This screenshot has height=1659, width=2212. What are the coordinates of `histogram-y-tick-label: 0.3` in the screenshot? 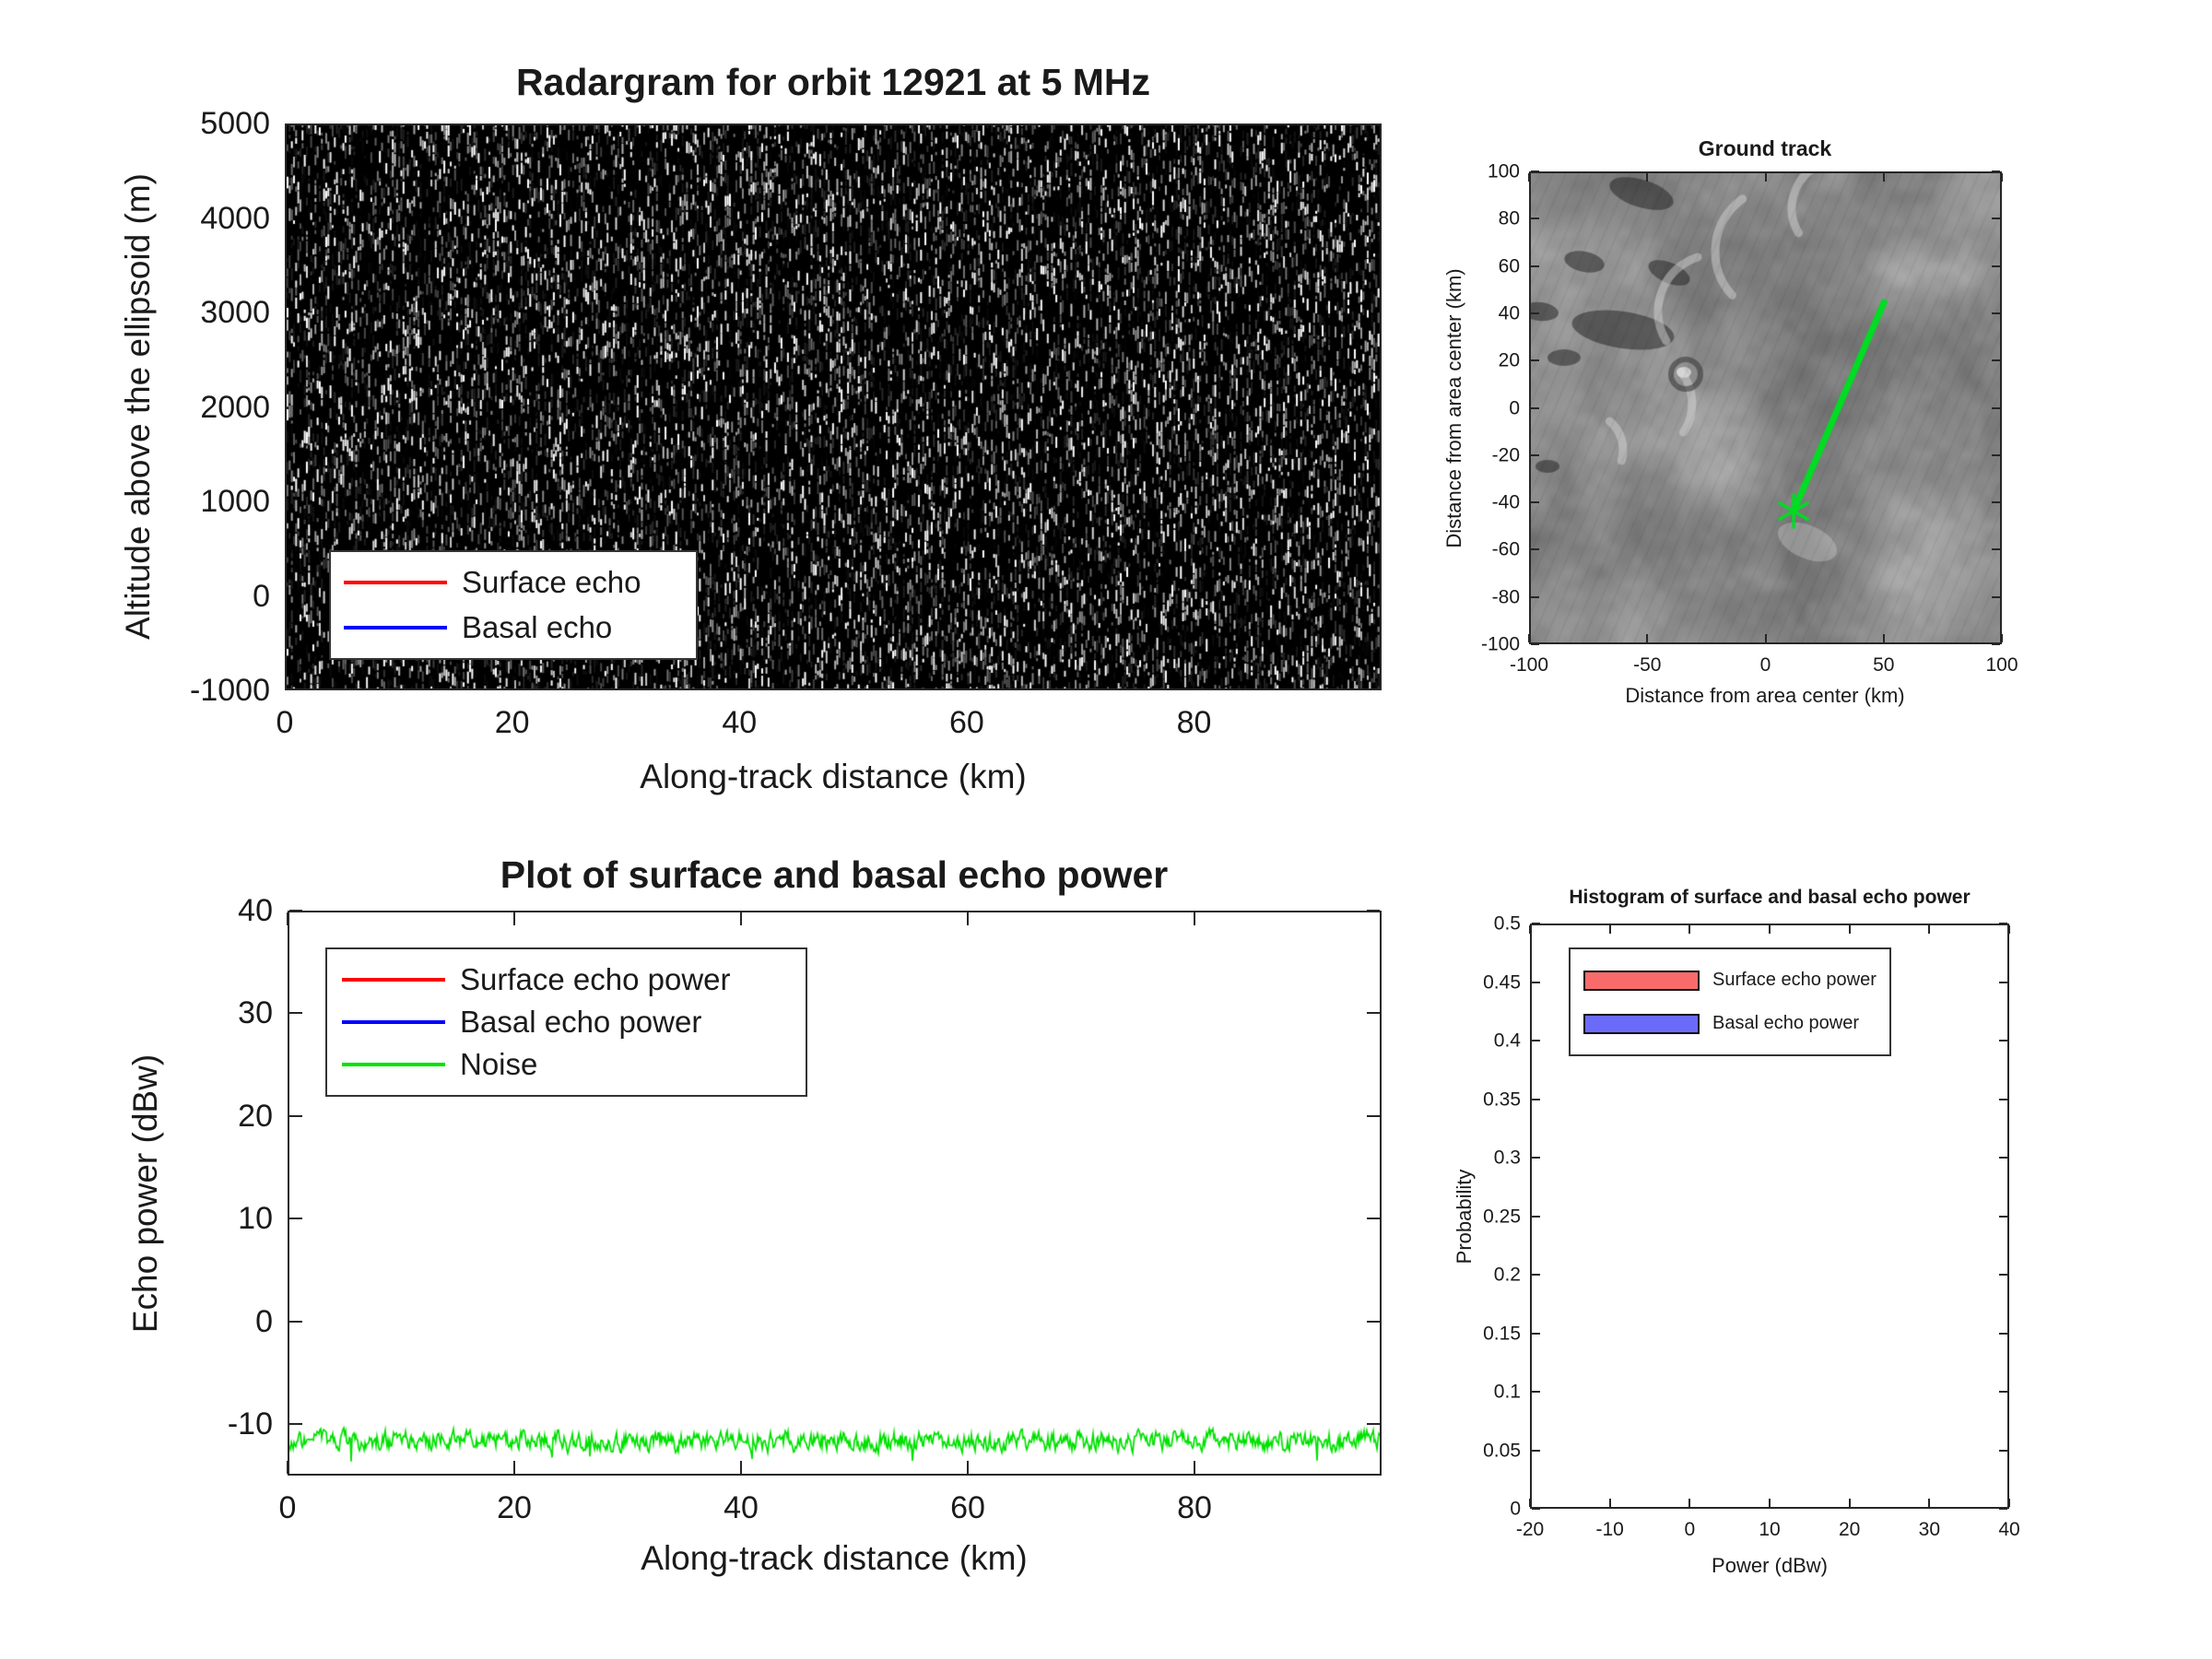 It's located at (1507, 1158).